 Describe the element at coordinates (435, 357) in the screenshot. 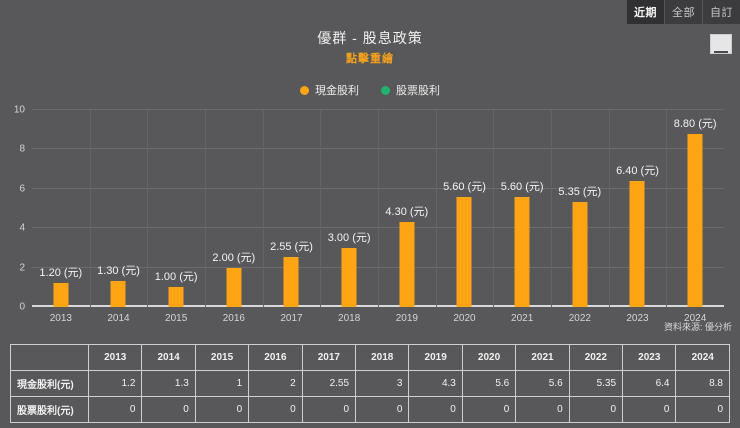

I see `table-col-header-2019: 2019` at that location.